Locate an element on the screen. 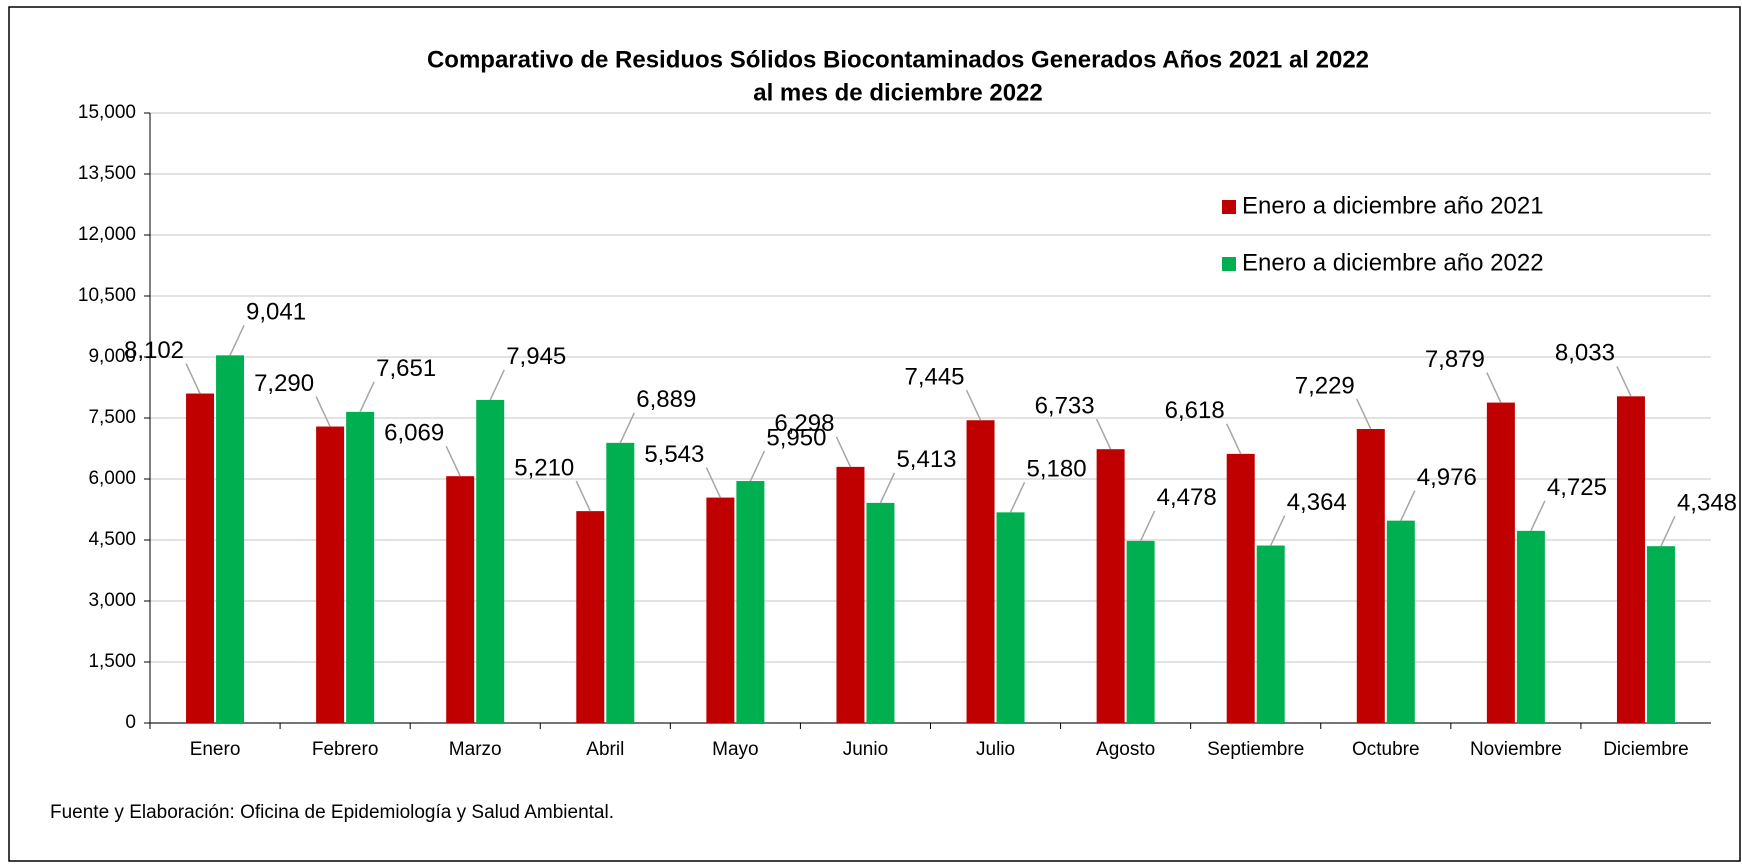 Image resolution: width=1742 pixels, height=867 pixels. value-label: 6,733 is located at coordinates (1065, 406).